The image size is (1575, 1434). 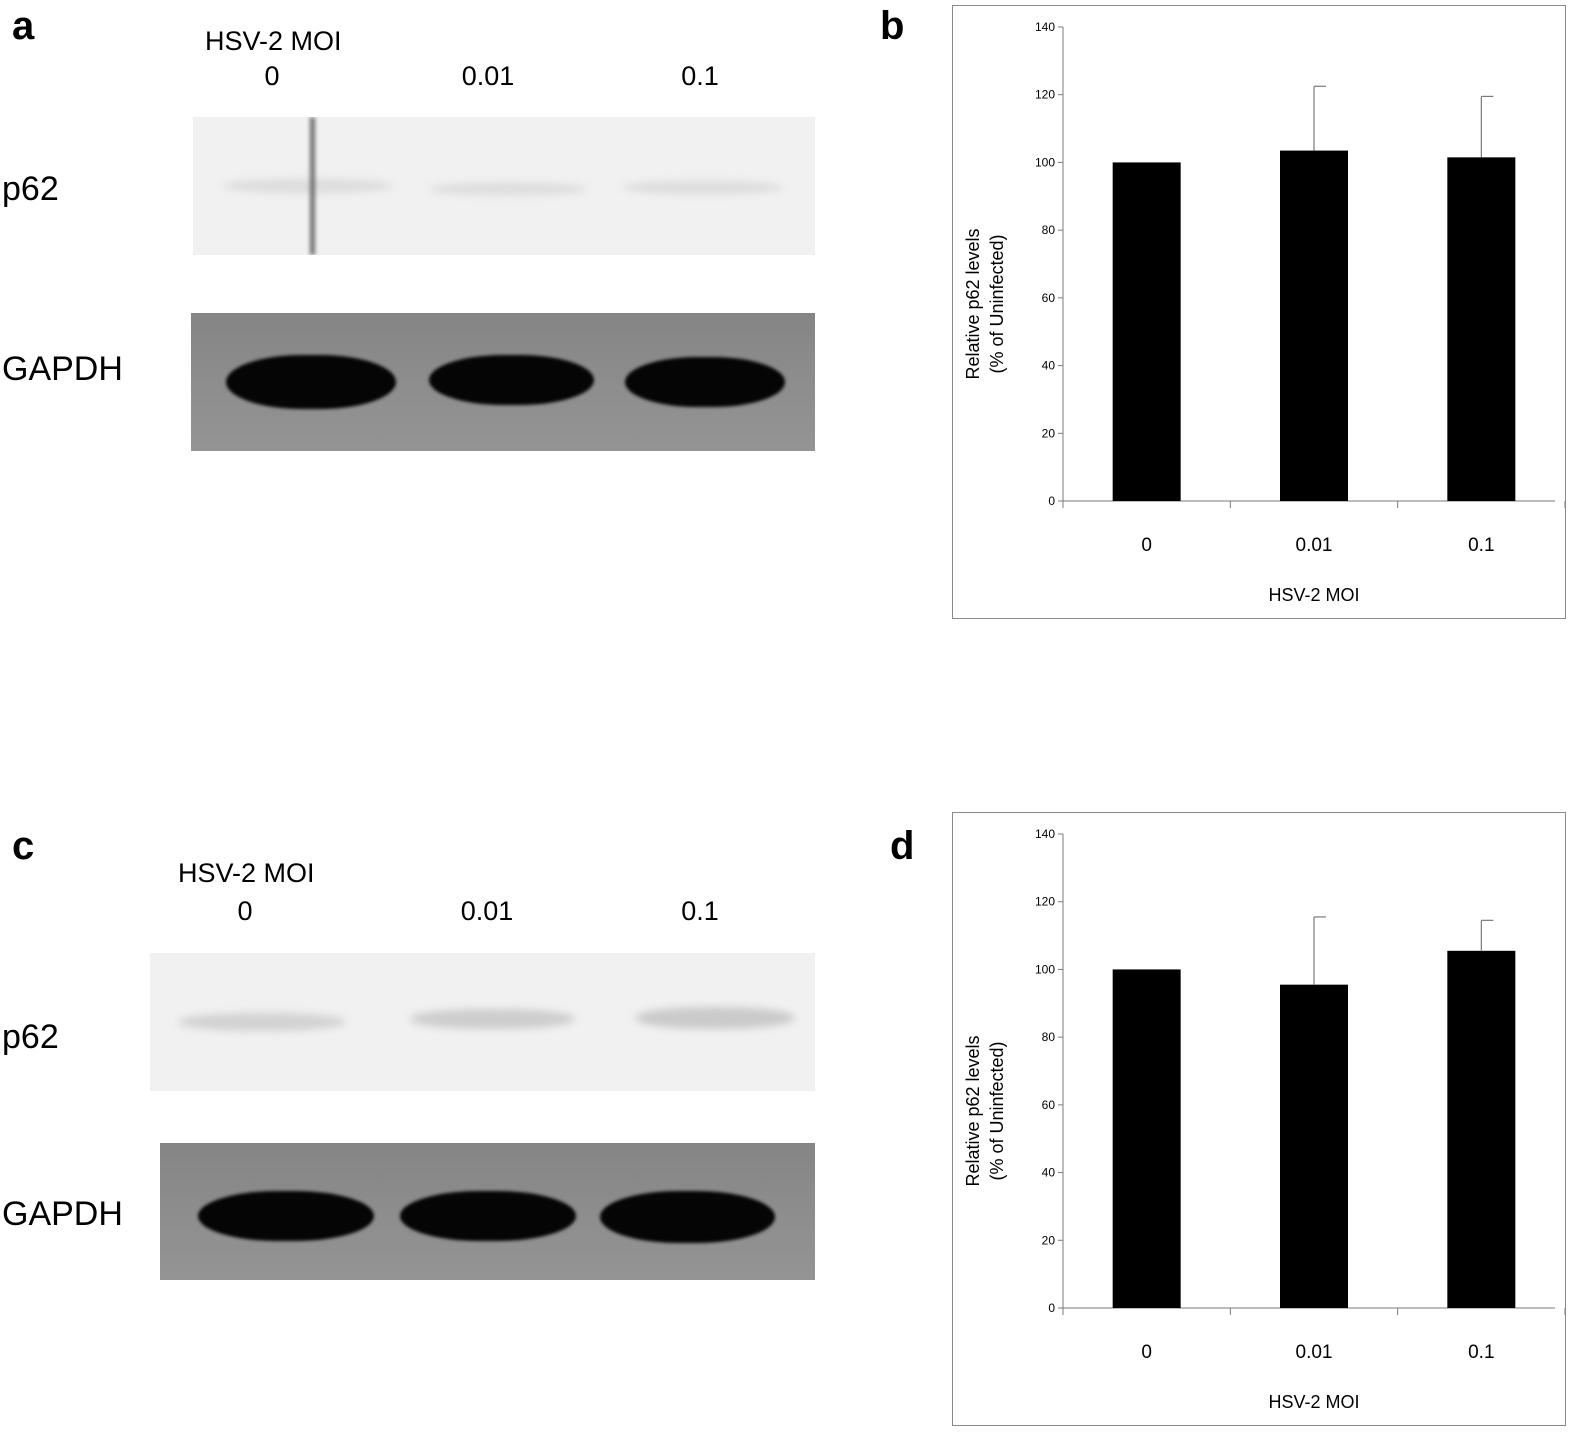 What do you see at coordinates (30, 1037) in the screenshot?
I see `blot-c-row-p62: p62` at bounding box center [30, 1037].